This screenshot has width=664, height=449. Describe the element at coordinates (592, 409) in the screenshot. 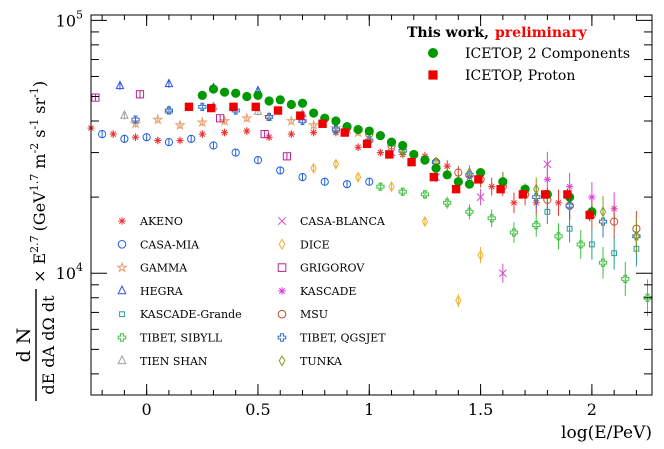

I see `x-tick-label: 2` at that location.